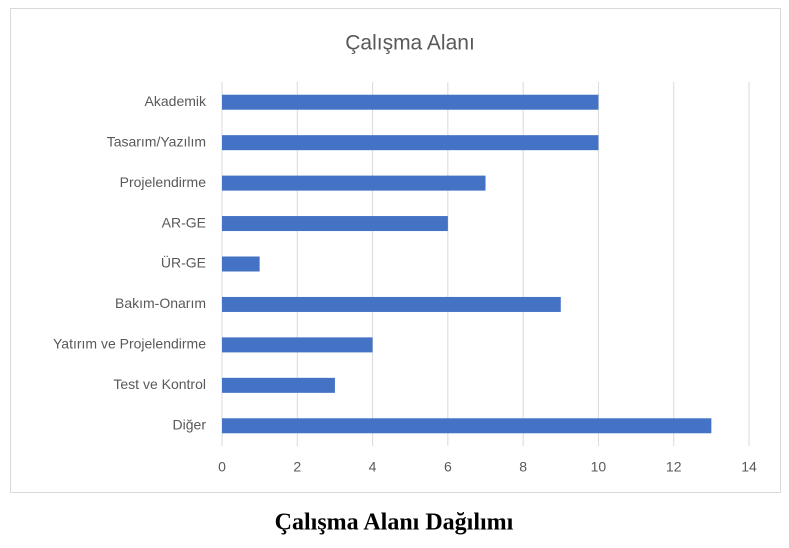  Describe the element at coordinates (190, 424) in the screenshot. I see `y-tick-label: Diğer` at that location.